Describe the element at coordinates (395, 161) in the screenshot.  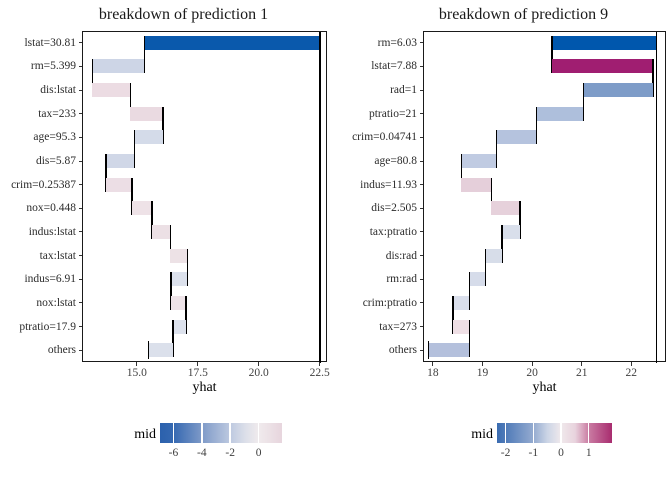
I see `y-axis-label: age=80.8` at that location.